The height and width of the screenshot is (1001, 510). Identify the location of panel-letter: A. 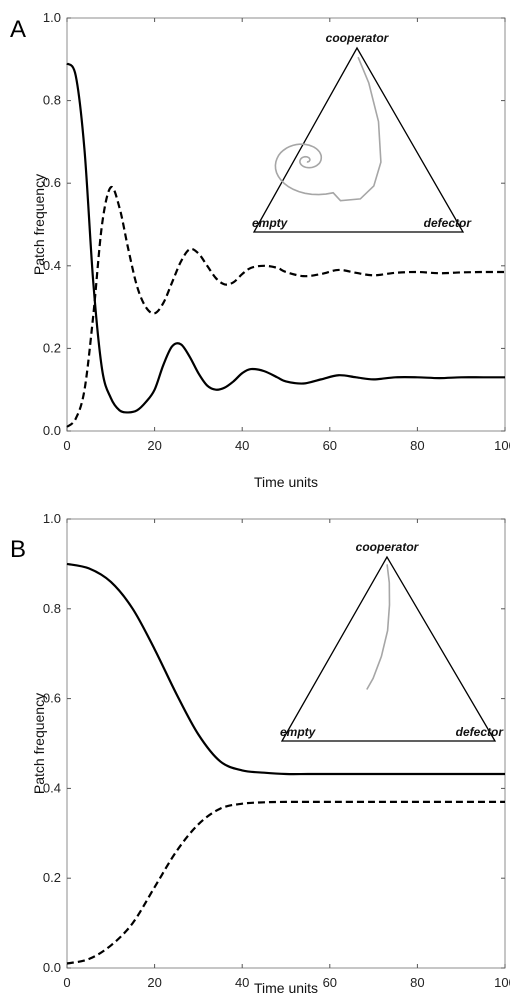
(18, 29).